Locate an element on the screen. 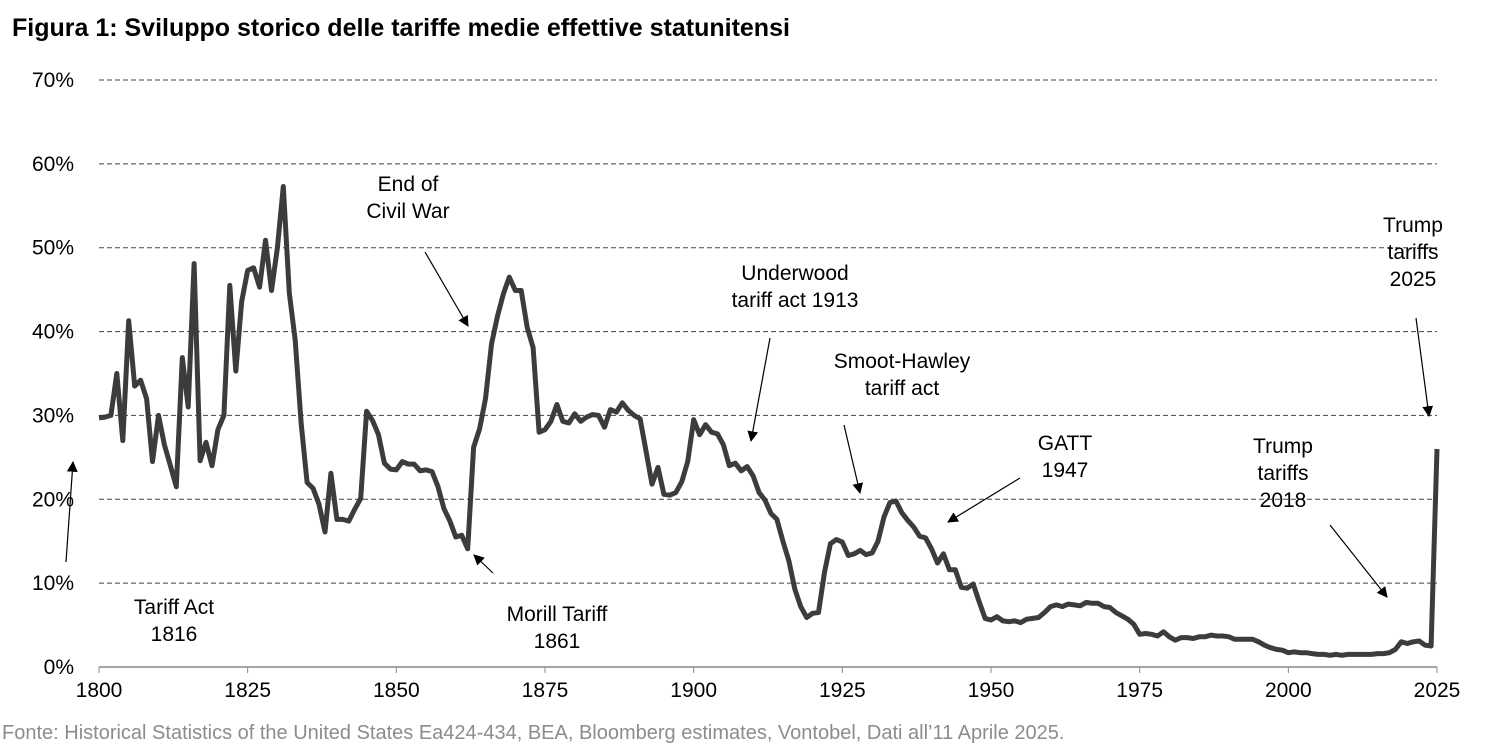  x-tick-label: 2000 is located at coordinates (1288, 690).